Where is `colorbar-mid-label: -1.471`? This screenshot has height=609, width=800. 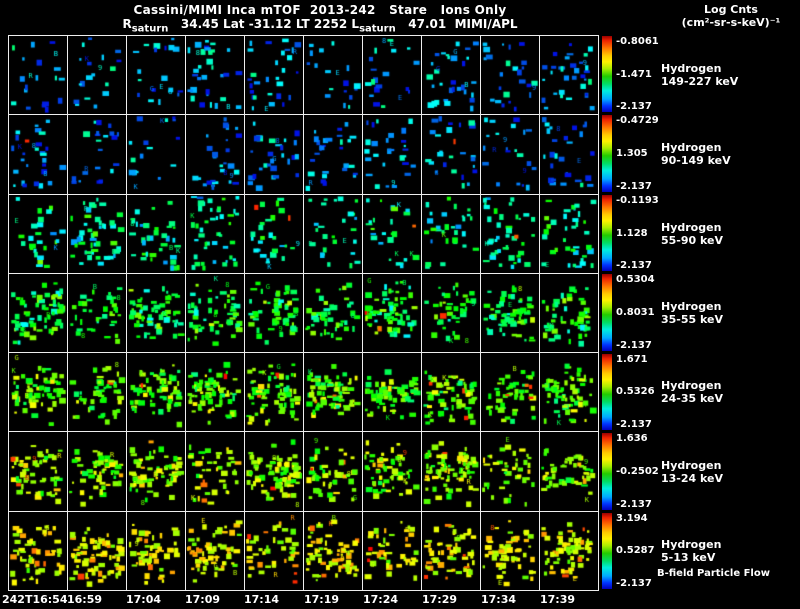 colorbar-mid-label: -1.471 is located at coordinates (634, 74).